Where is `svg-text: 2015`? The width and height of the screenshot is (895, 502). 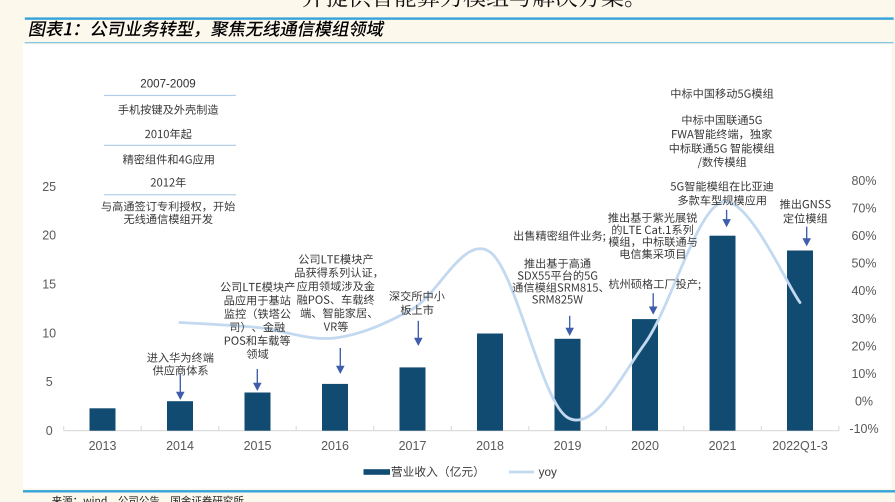 svg-text: 2015 is located at coordinates (258, 446).